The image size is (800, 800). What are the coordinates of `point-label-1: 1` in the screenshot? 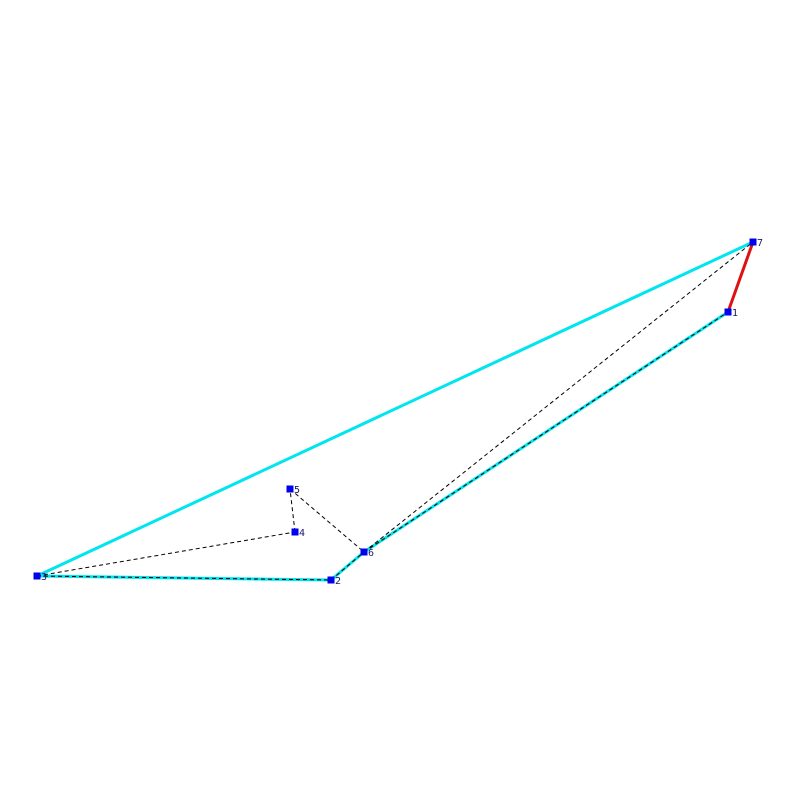 It's located at (735, 313).